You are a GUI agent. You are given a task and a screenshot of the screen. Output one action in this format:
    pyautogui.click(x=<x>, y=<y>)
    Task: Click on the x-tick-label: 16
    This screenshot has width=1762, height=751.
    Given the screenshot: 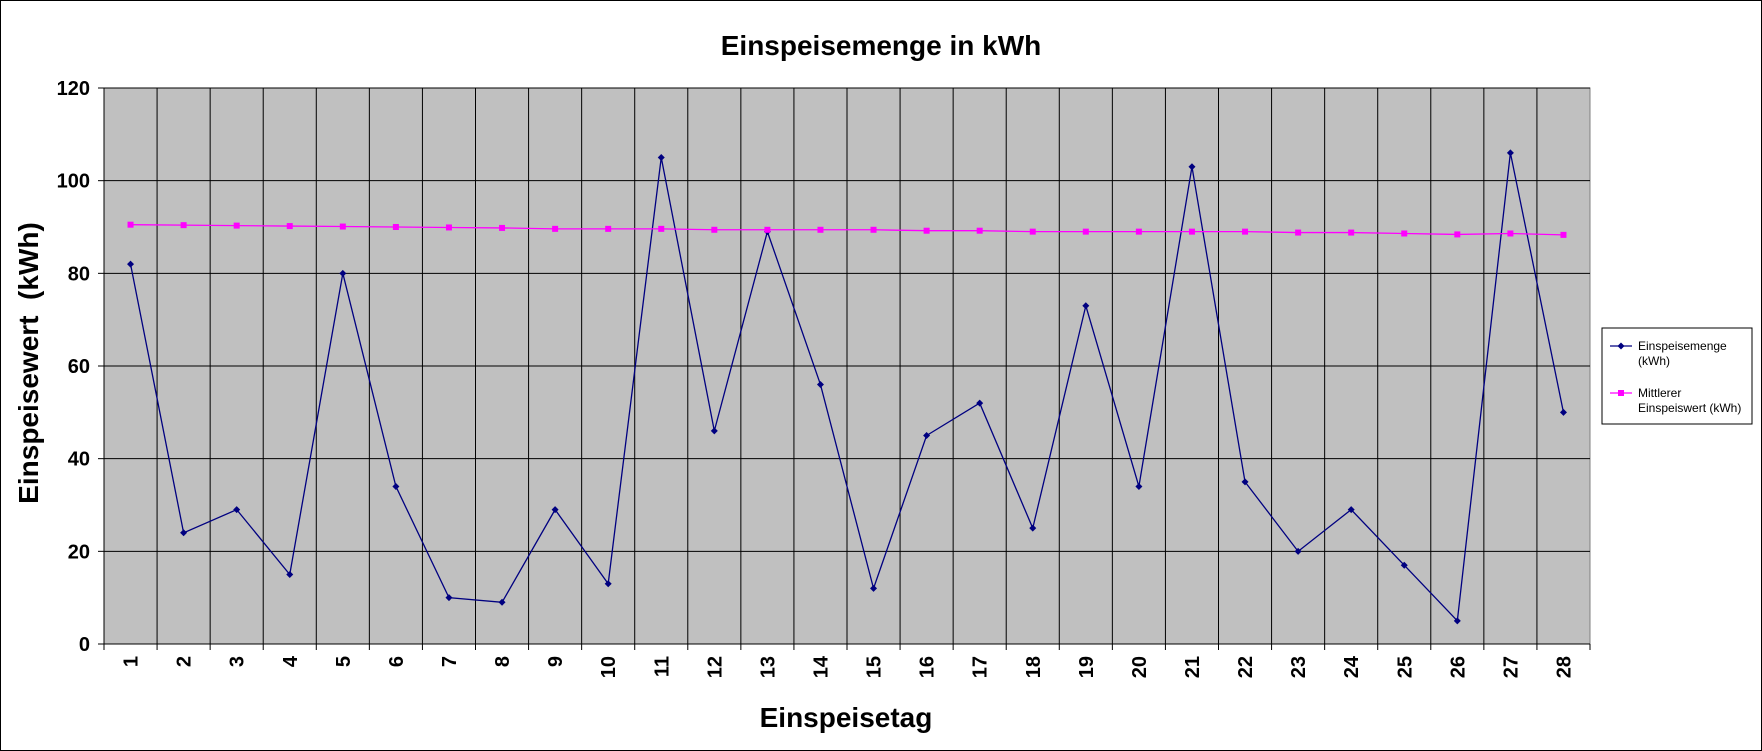 What is the action you would take?
    pyautogui.click(x=928, y=667)
    